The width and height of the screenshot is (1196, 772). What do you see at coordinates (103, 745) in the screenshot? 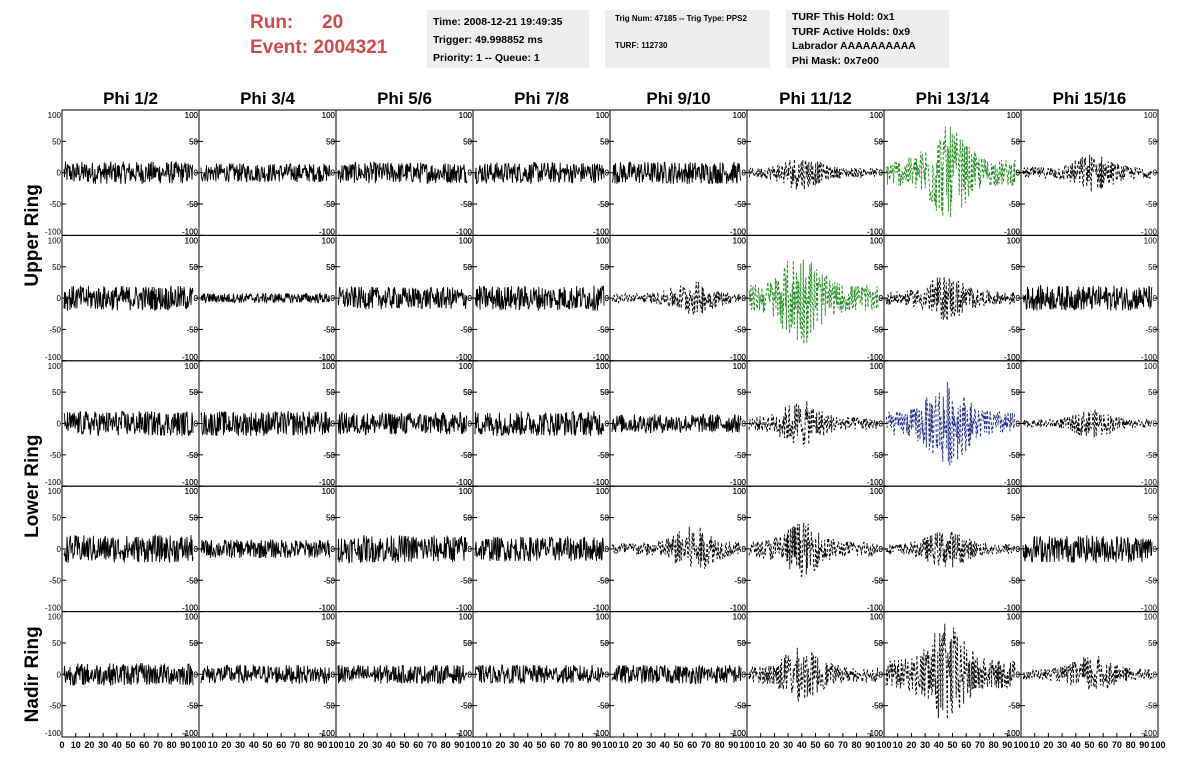
I see `x-tick-label: 30` at bounding box center [103, 745].